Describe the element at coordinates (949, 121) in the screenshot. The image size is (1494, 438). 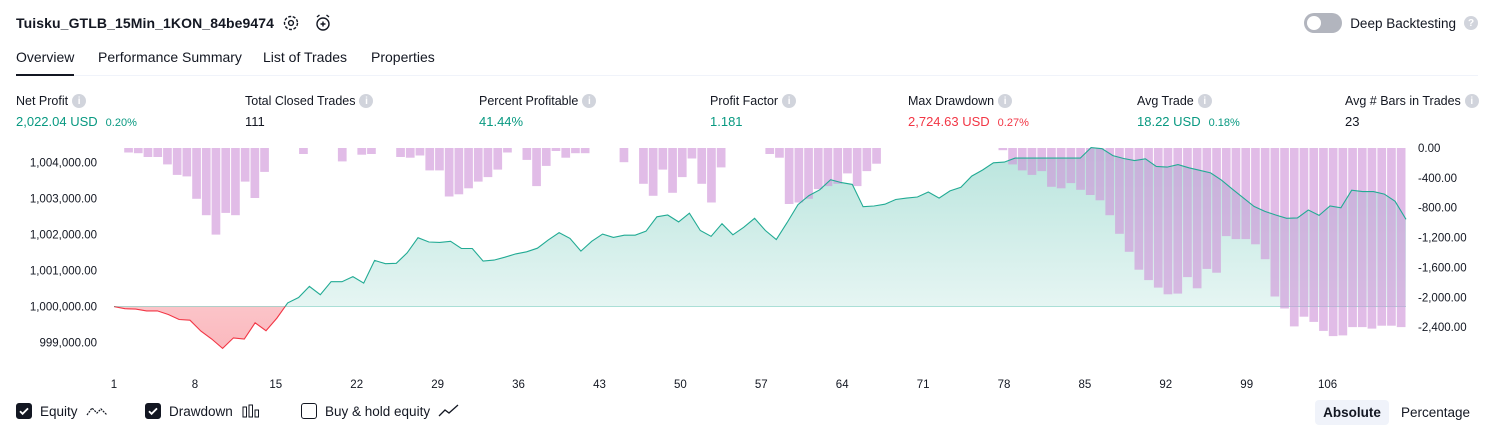
I see `metric-value: 2,724.63 USD` at that location.